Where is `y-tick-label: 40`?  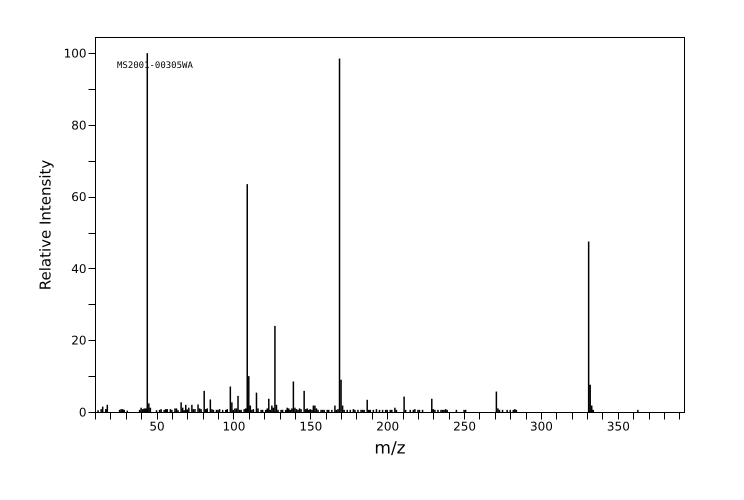 y-tick-label: 40 is located at coordinates (78, 269).